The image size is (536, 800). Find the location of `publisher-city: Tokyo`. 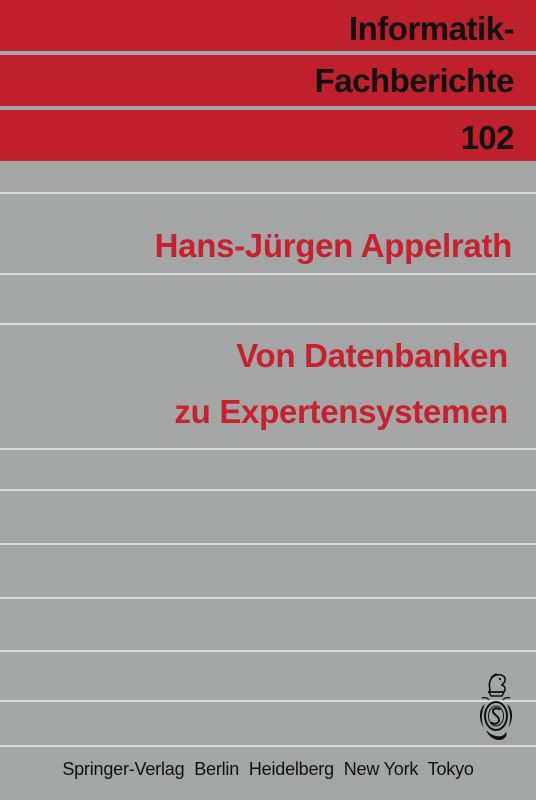

publisher-city: Tokyo is located at coordinates (450, 769).